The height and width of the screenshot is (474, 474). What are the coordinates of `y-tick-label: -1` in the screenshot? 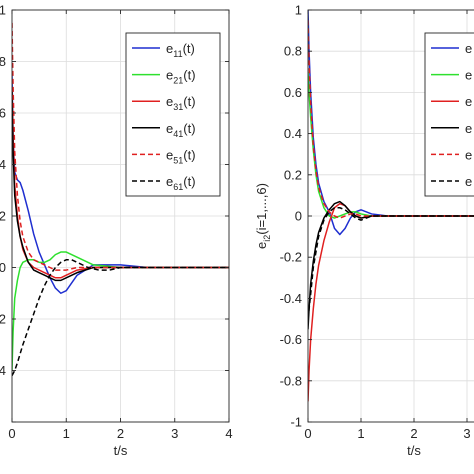 It's located at (296, 422).